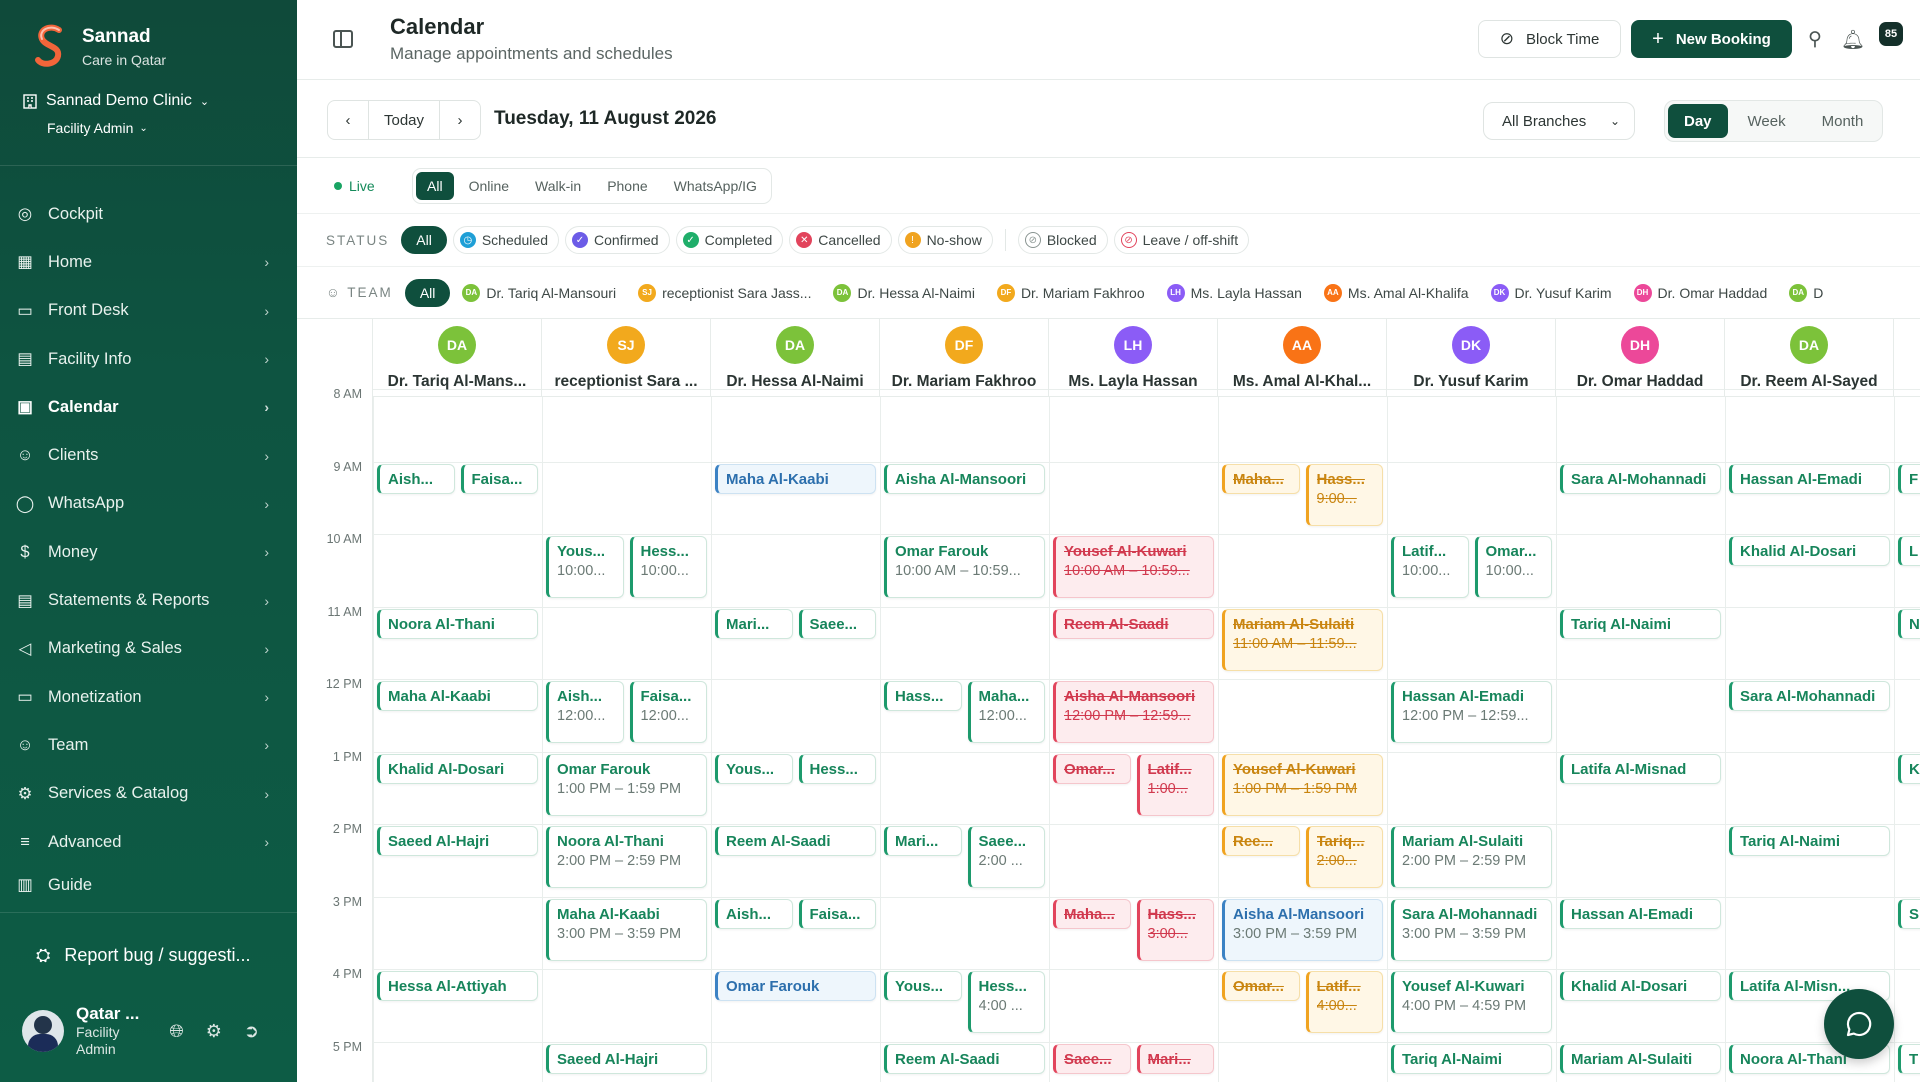 Image resolution: width=1920 pixels, height=1082 pixels. I want to click on status-chip-confirmed: ✓ Confirmed, so click(617, 240).